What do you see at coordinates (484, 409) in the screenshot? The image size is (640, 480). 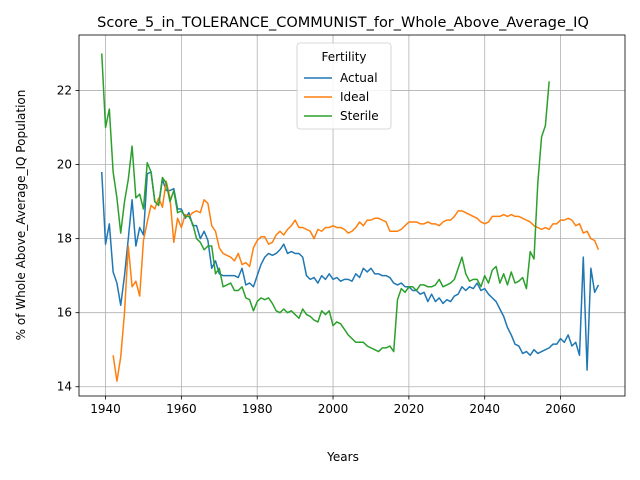 I see `x-tick-label: 2040` at bounding box center [484, 409].